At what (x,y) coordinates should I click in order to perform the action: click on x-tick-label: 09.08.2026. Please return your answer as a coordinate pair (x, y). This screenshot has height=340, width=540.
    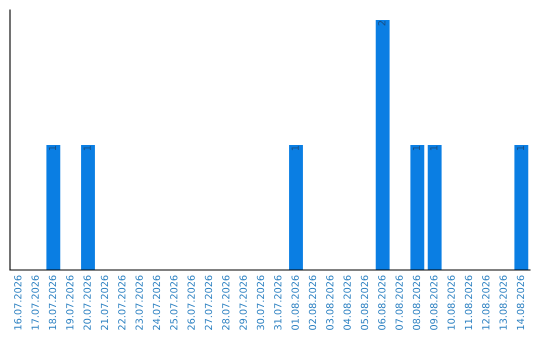
    Looking at the image, I should click on (434, 302).